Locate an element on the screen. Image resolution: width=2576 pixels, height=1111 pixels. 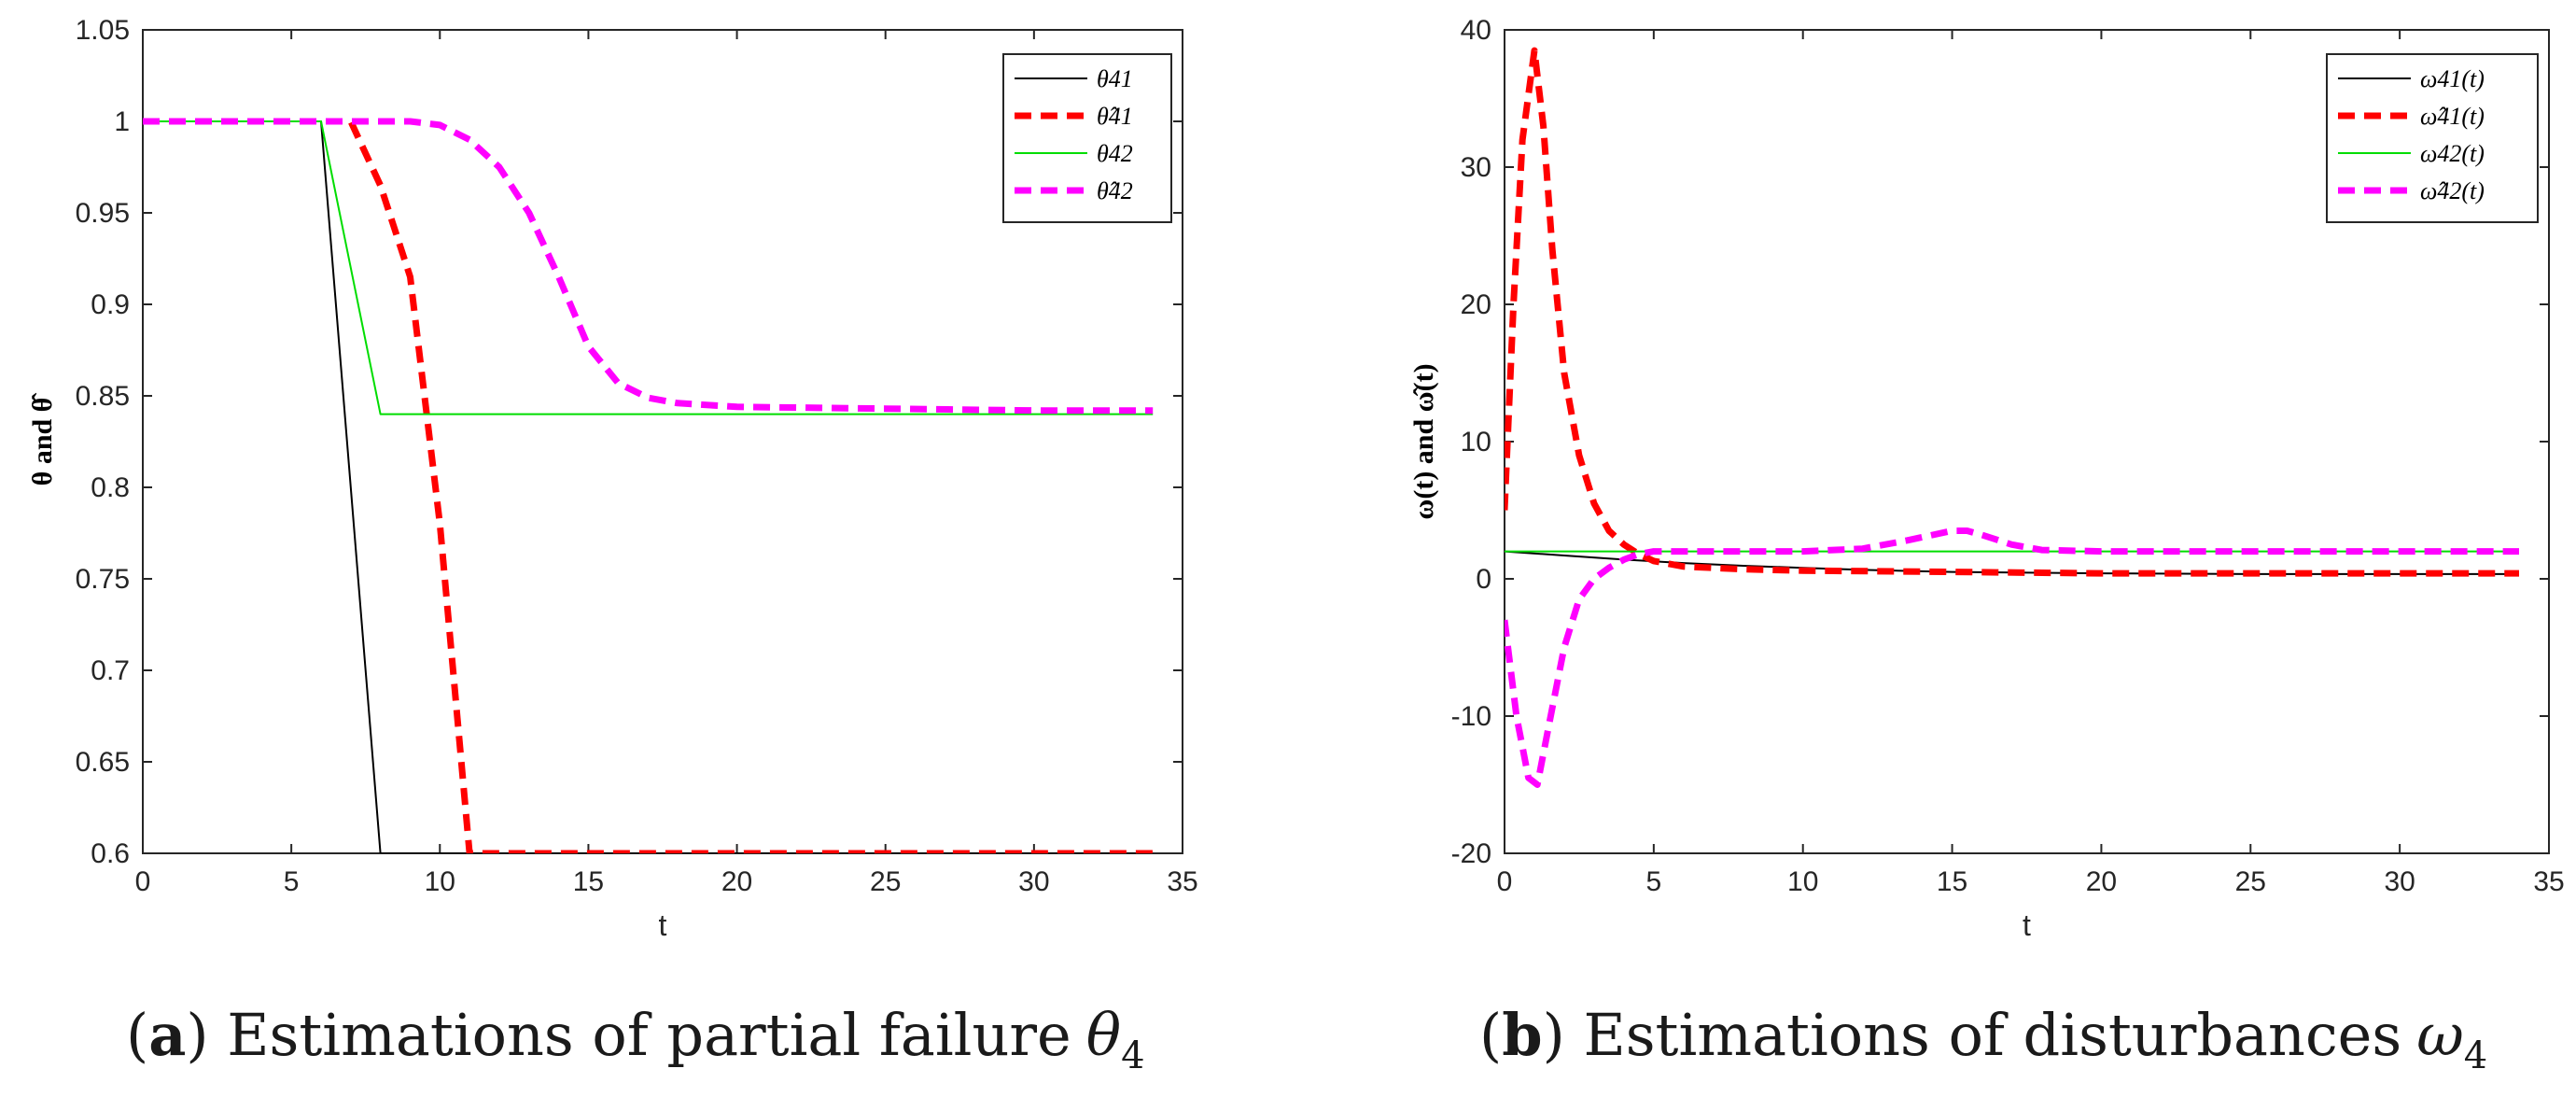
y-tick-label: 0.8 is located at coordinates (110, 487).